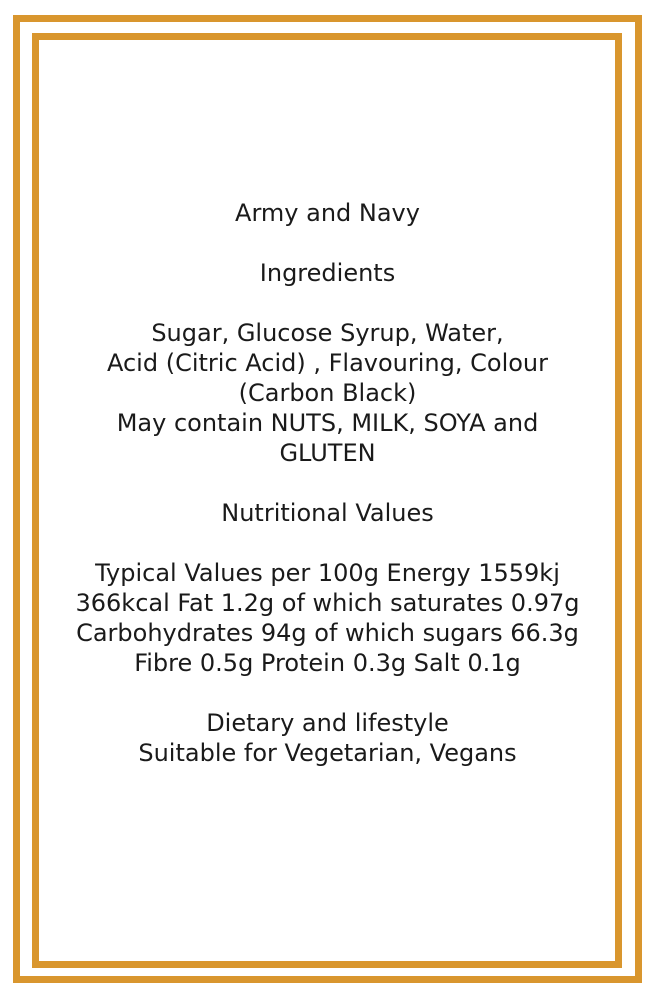 This screenshot has height=1000, width=655. I want to click on allergen-line: GLUTEN, so click(327, 453).